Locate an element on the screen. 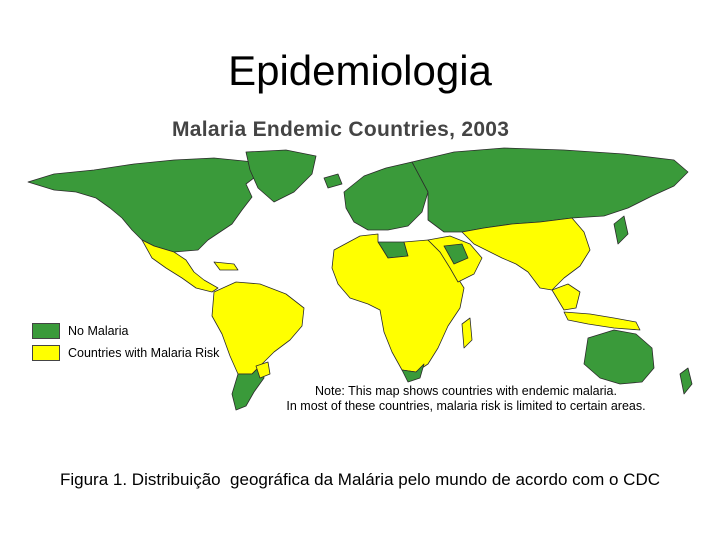 Image resolution: width=720 pixels, height=540 pixels. region-south-america-no-risk is located at coordinates (248, 387).